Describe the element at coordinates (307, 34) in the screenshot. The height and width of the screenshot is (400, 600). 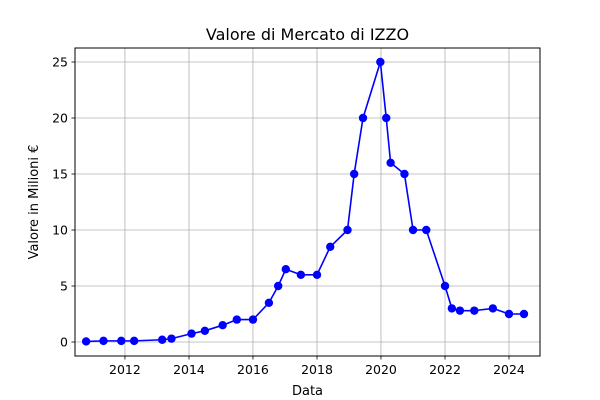
I see `chart-title: Valore di Mercato di IZZO` at that location.